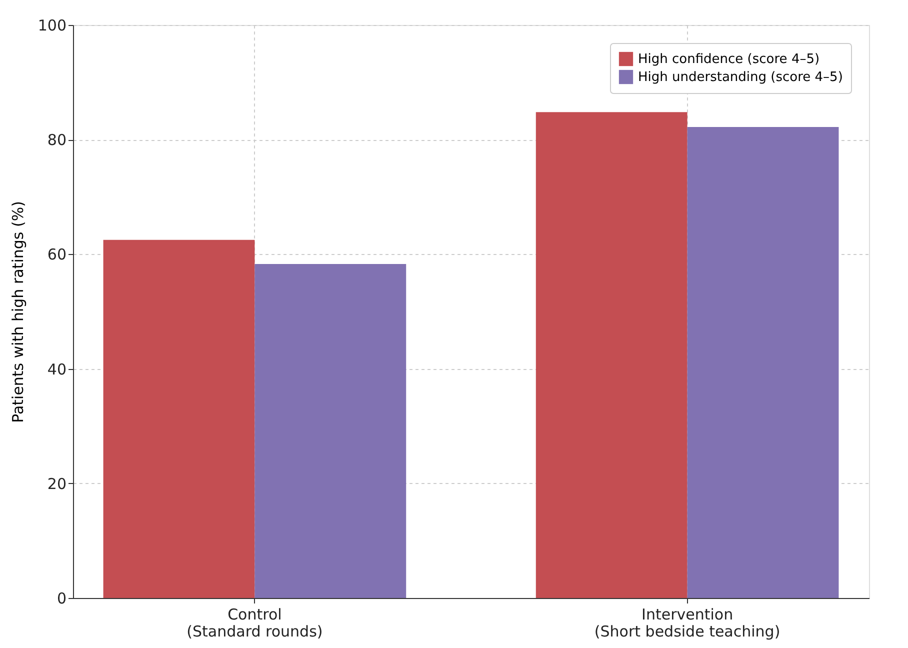 This screenshot has width=908, height=648. Describe the element at coordinates (56, 483) in the screenshot. I see `y-tick-label: 20` at that location.